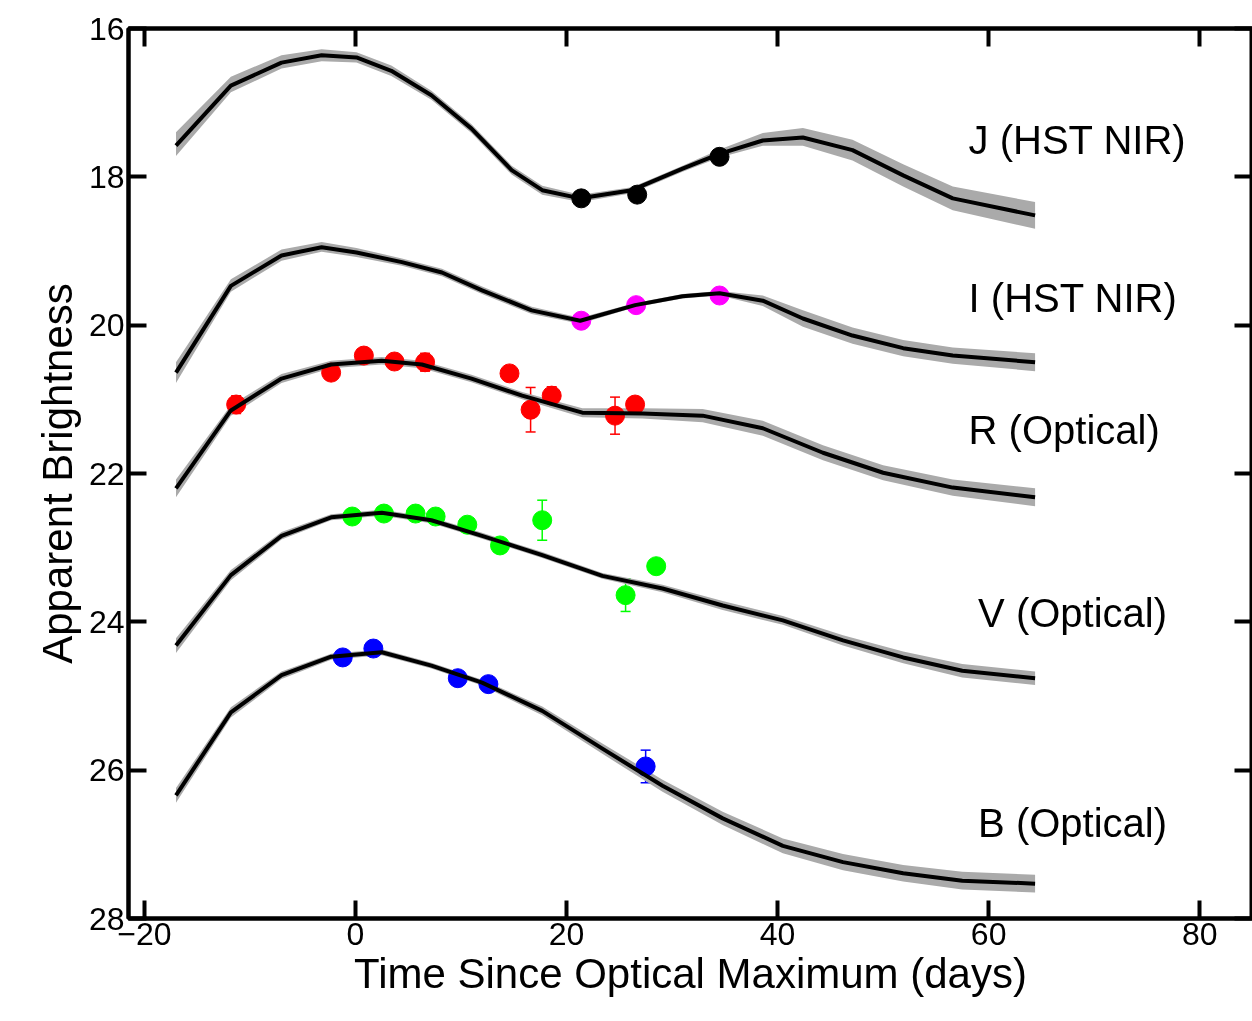  Describe the element at coordinates (106, 28) in the screenshot. I see `y-tick-label: 16` at that location.